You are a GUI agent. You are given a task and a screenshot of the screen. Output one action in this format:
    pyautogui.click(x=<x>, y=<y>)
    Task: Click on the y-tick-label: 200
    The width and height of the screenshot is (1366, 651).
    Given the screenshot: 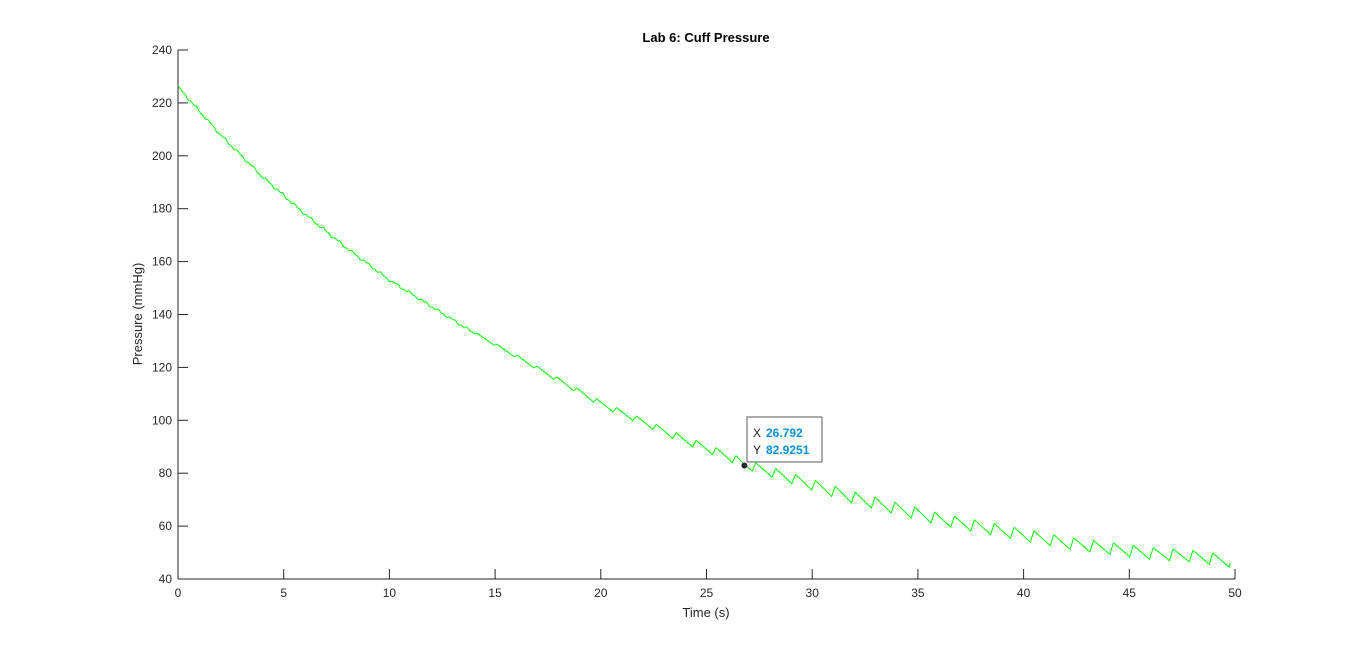 What is the action you would take?
    pyautogui.click(x=162, y=156)
    